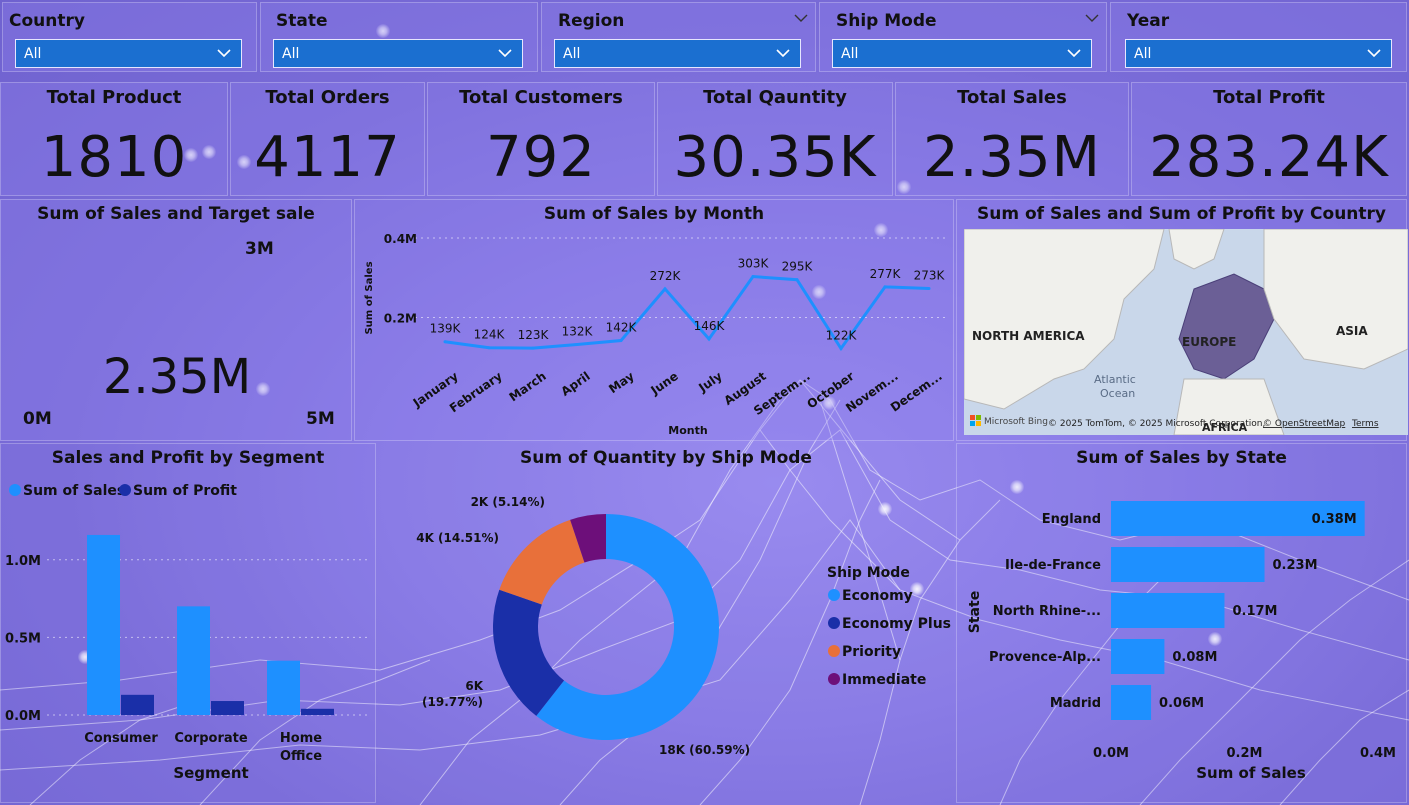 This screenshot has height=805, width=1409. I want to click on line-chart-title: Sum of Sales by Month, so click(654, 214).